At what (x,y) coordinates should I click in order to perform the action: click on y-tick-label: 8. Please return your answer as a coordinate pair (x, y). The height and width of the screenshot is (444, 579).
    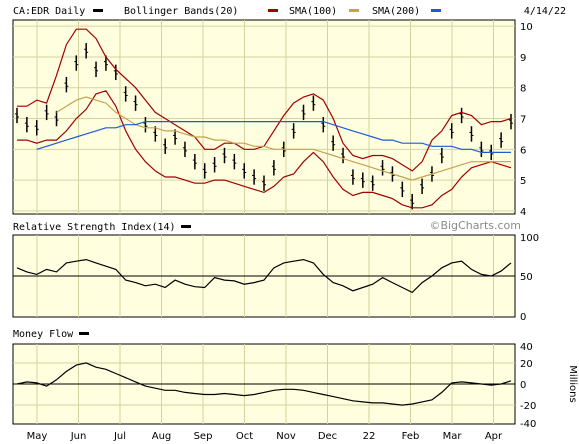
    Looking at the image, I should click on (523, 89).